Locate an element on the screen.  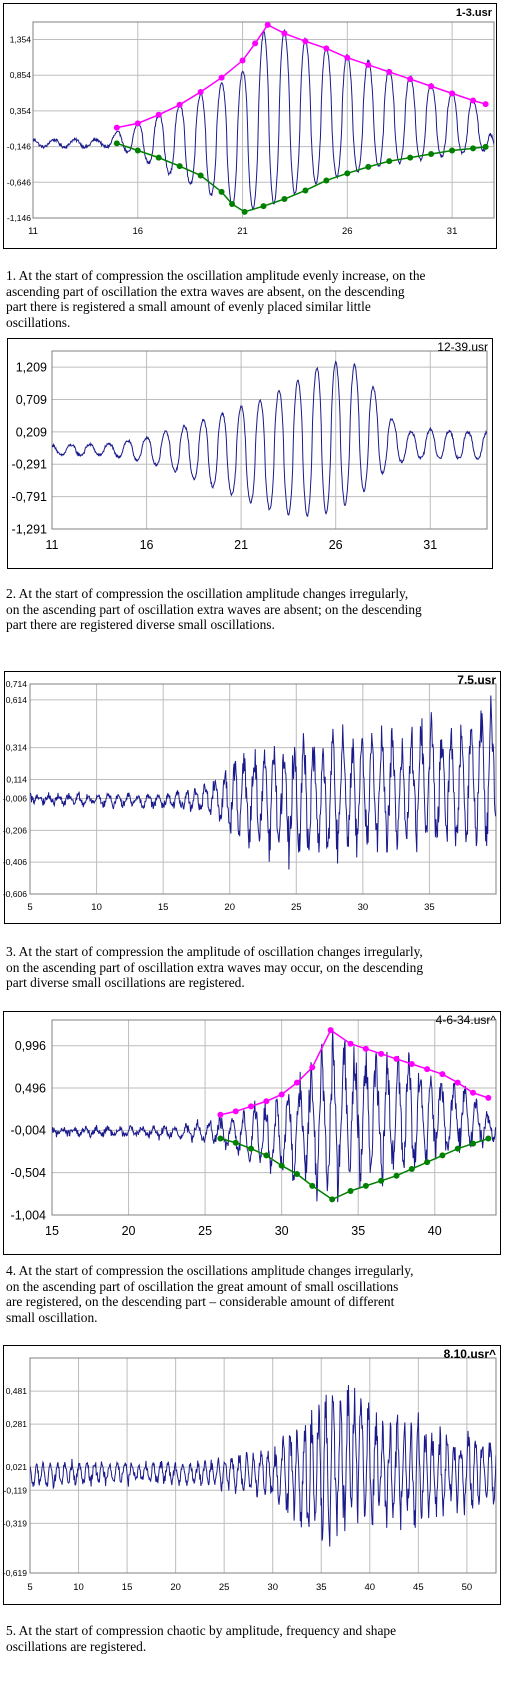
y-tick-label: -0,646 is located at coordinates (19, 182).